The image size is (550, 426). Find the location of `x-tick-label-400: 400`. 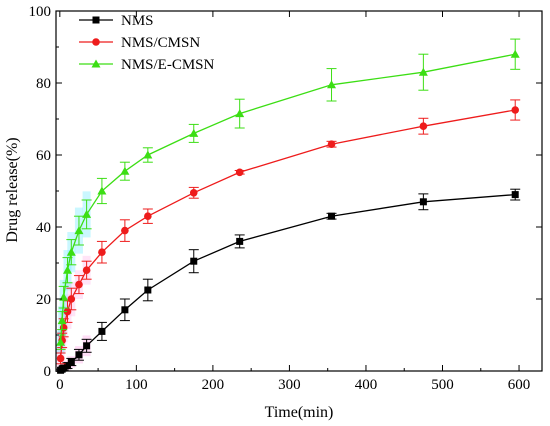

x-tick-label-400: 400 is located at coordinates (366, 385).